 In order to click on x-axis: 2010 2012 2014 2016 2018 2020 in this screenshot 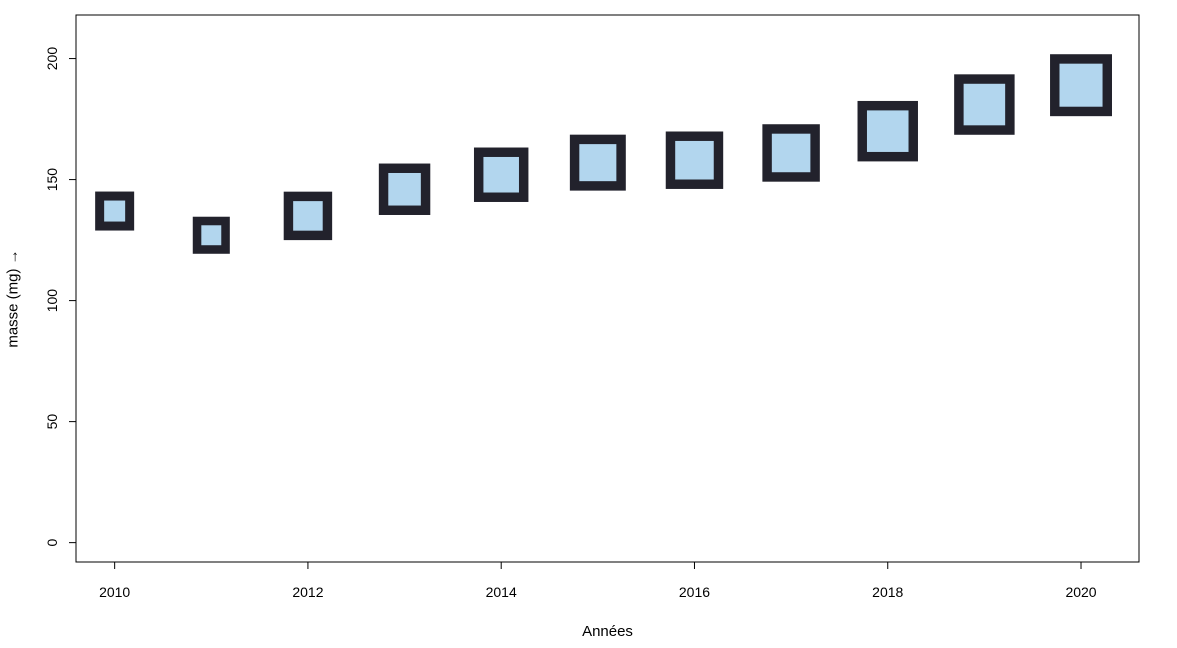, I will do `click(598, 580)`.